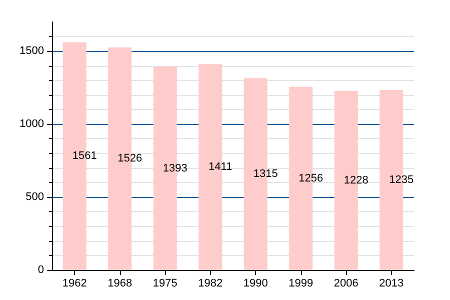  Describe the element at coordinates (391, 284) in the screenshot. I see `x-tick-label: 2013` at that location.